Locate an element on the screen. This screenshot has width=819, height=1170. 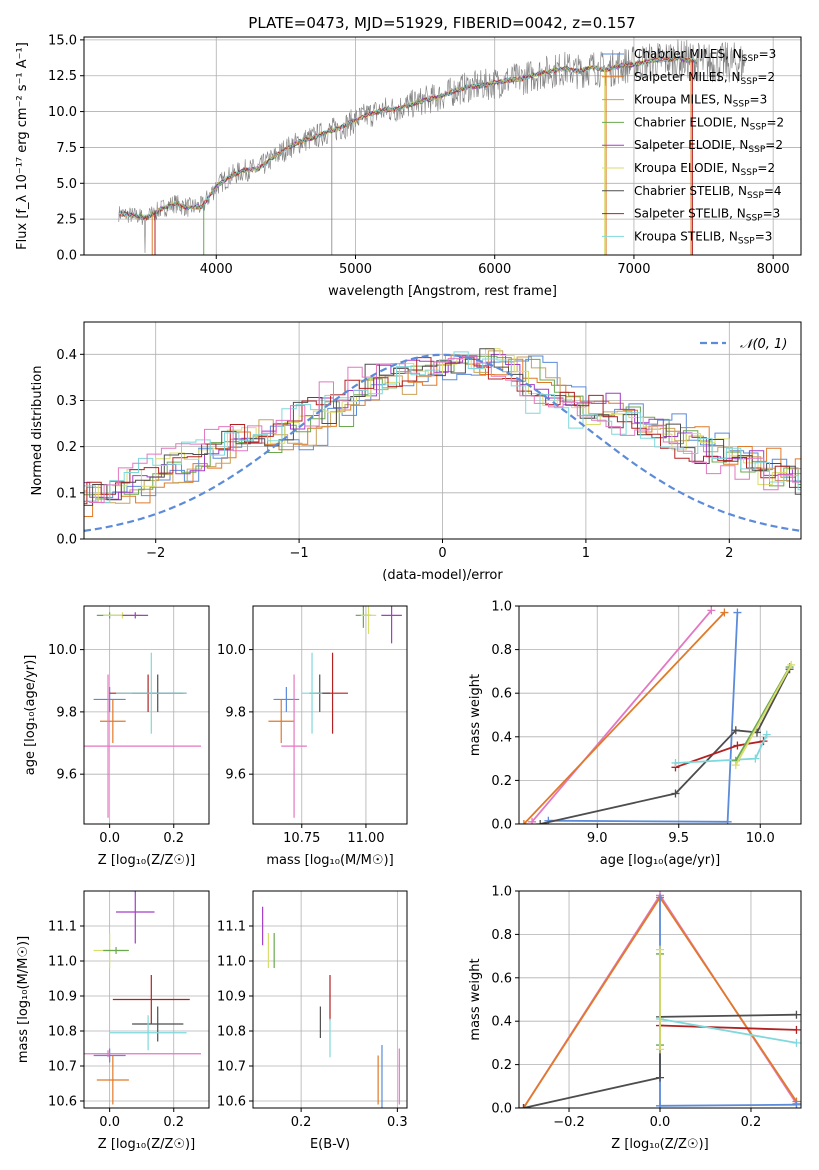
legend-label: Salpeter ELODIE, NSSP=2 is located at coordinates (708, 146).